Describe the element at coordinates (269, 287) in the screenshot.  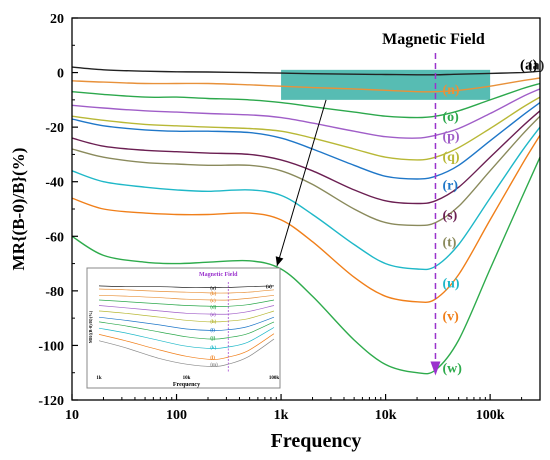
I see `inset-panel-label: (a)` at that location.